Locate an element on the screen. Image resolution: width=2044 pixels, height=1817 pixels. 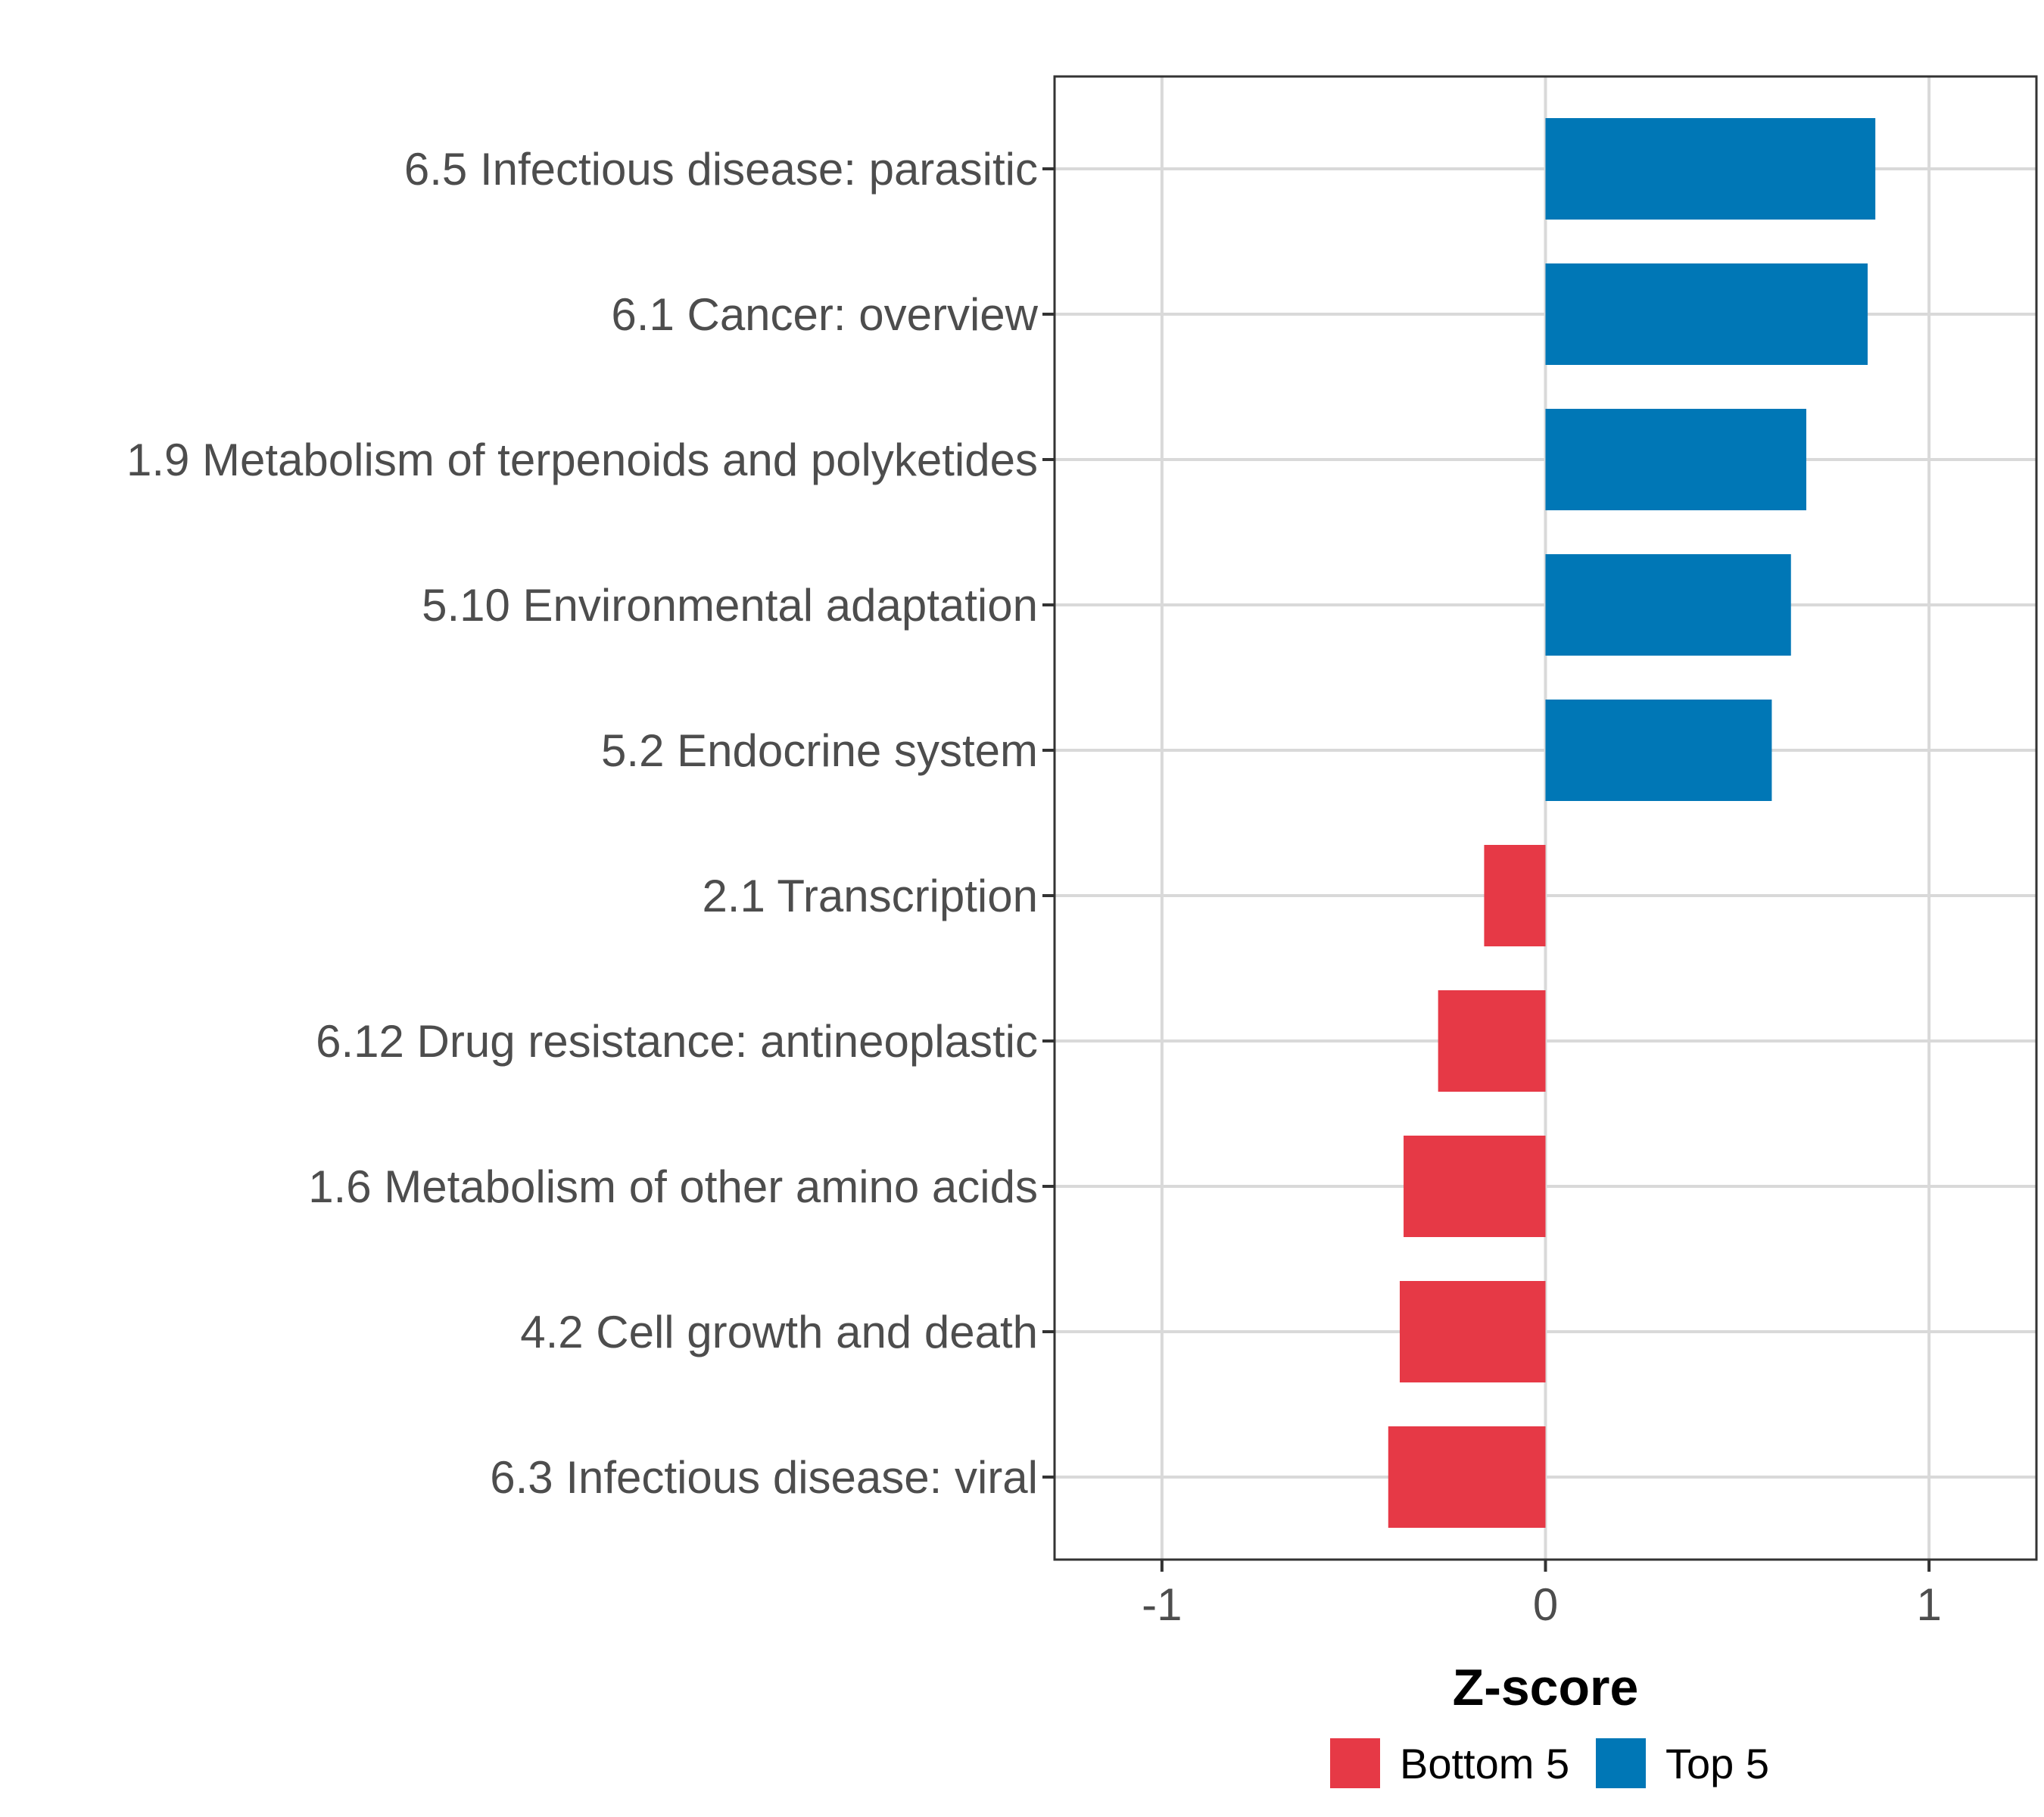
y-tick-label: 6.1 Cancer: overview is located at coordinates (824, 314).